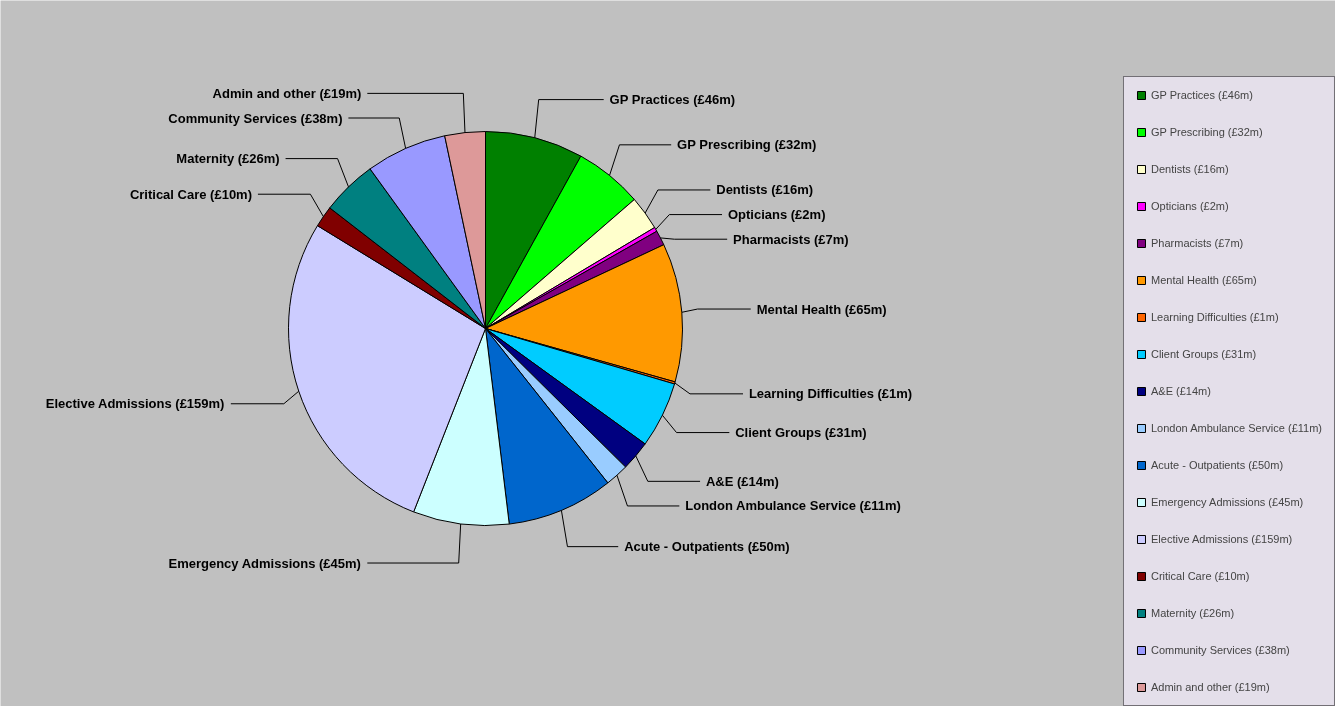  What do you see at coordinates (707, 547) in the screenshot?
I see `slice-label: Acute - Outpatients (£50m)` at bounding box center [707, 547].